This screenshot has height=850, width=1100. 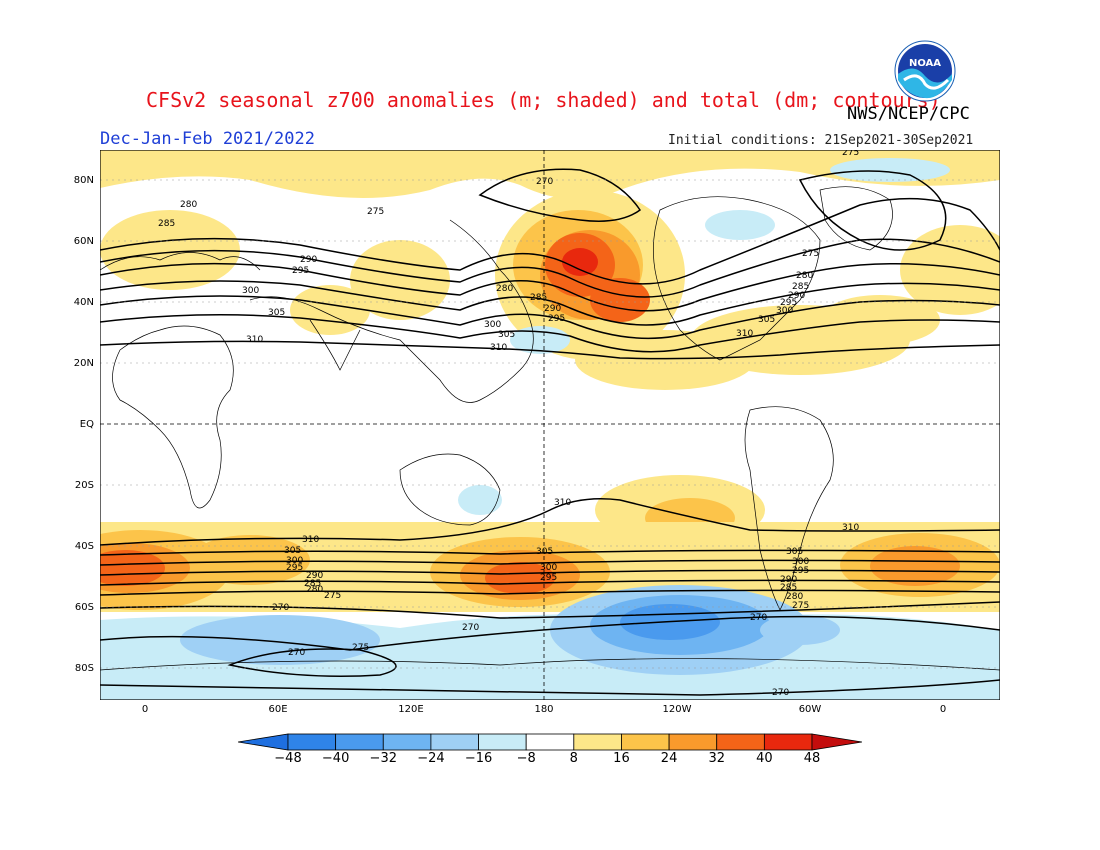 I want to click on colorbar-segments, so click(x=550, y=742).